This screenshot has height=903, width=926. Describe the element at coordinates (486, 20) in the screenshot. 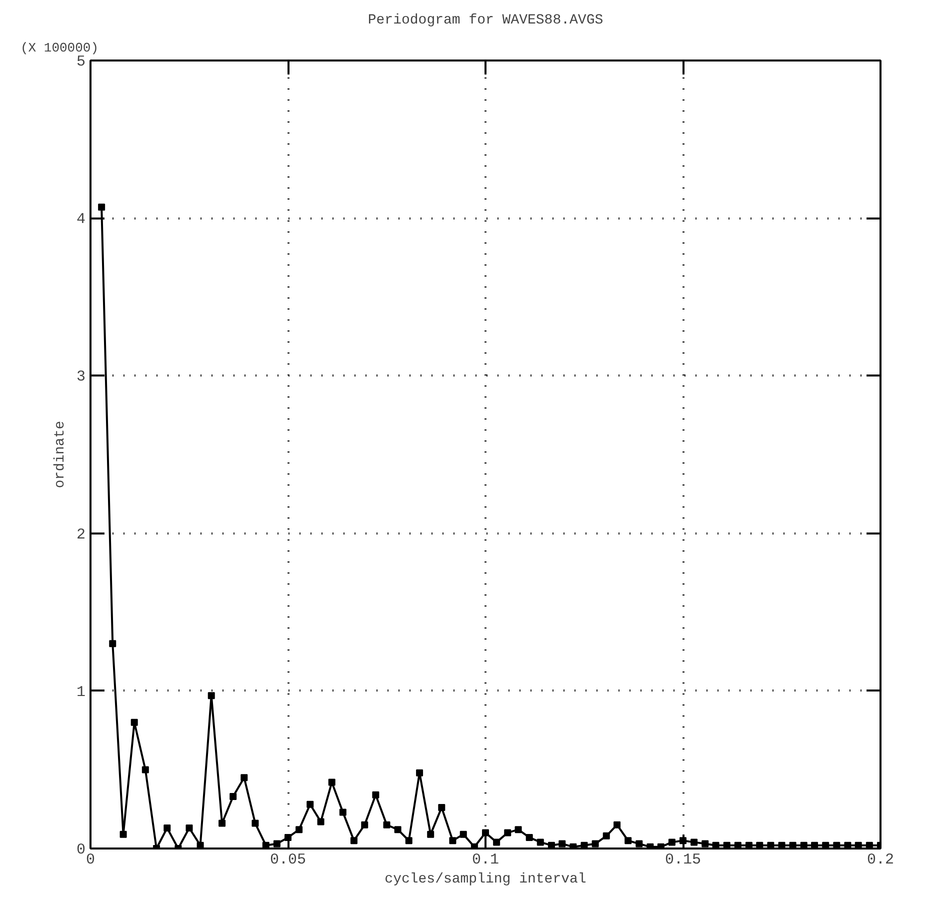

I see `chart-title: Periodogram for WAVES88.AVGS` at that location.